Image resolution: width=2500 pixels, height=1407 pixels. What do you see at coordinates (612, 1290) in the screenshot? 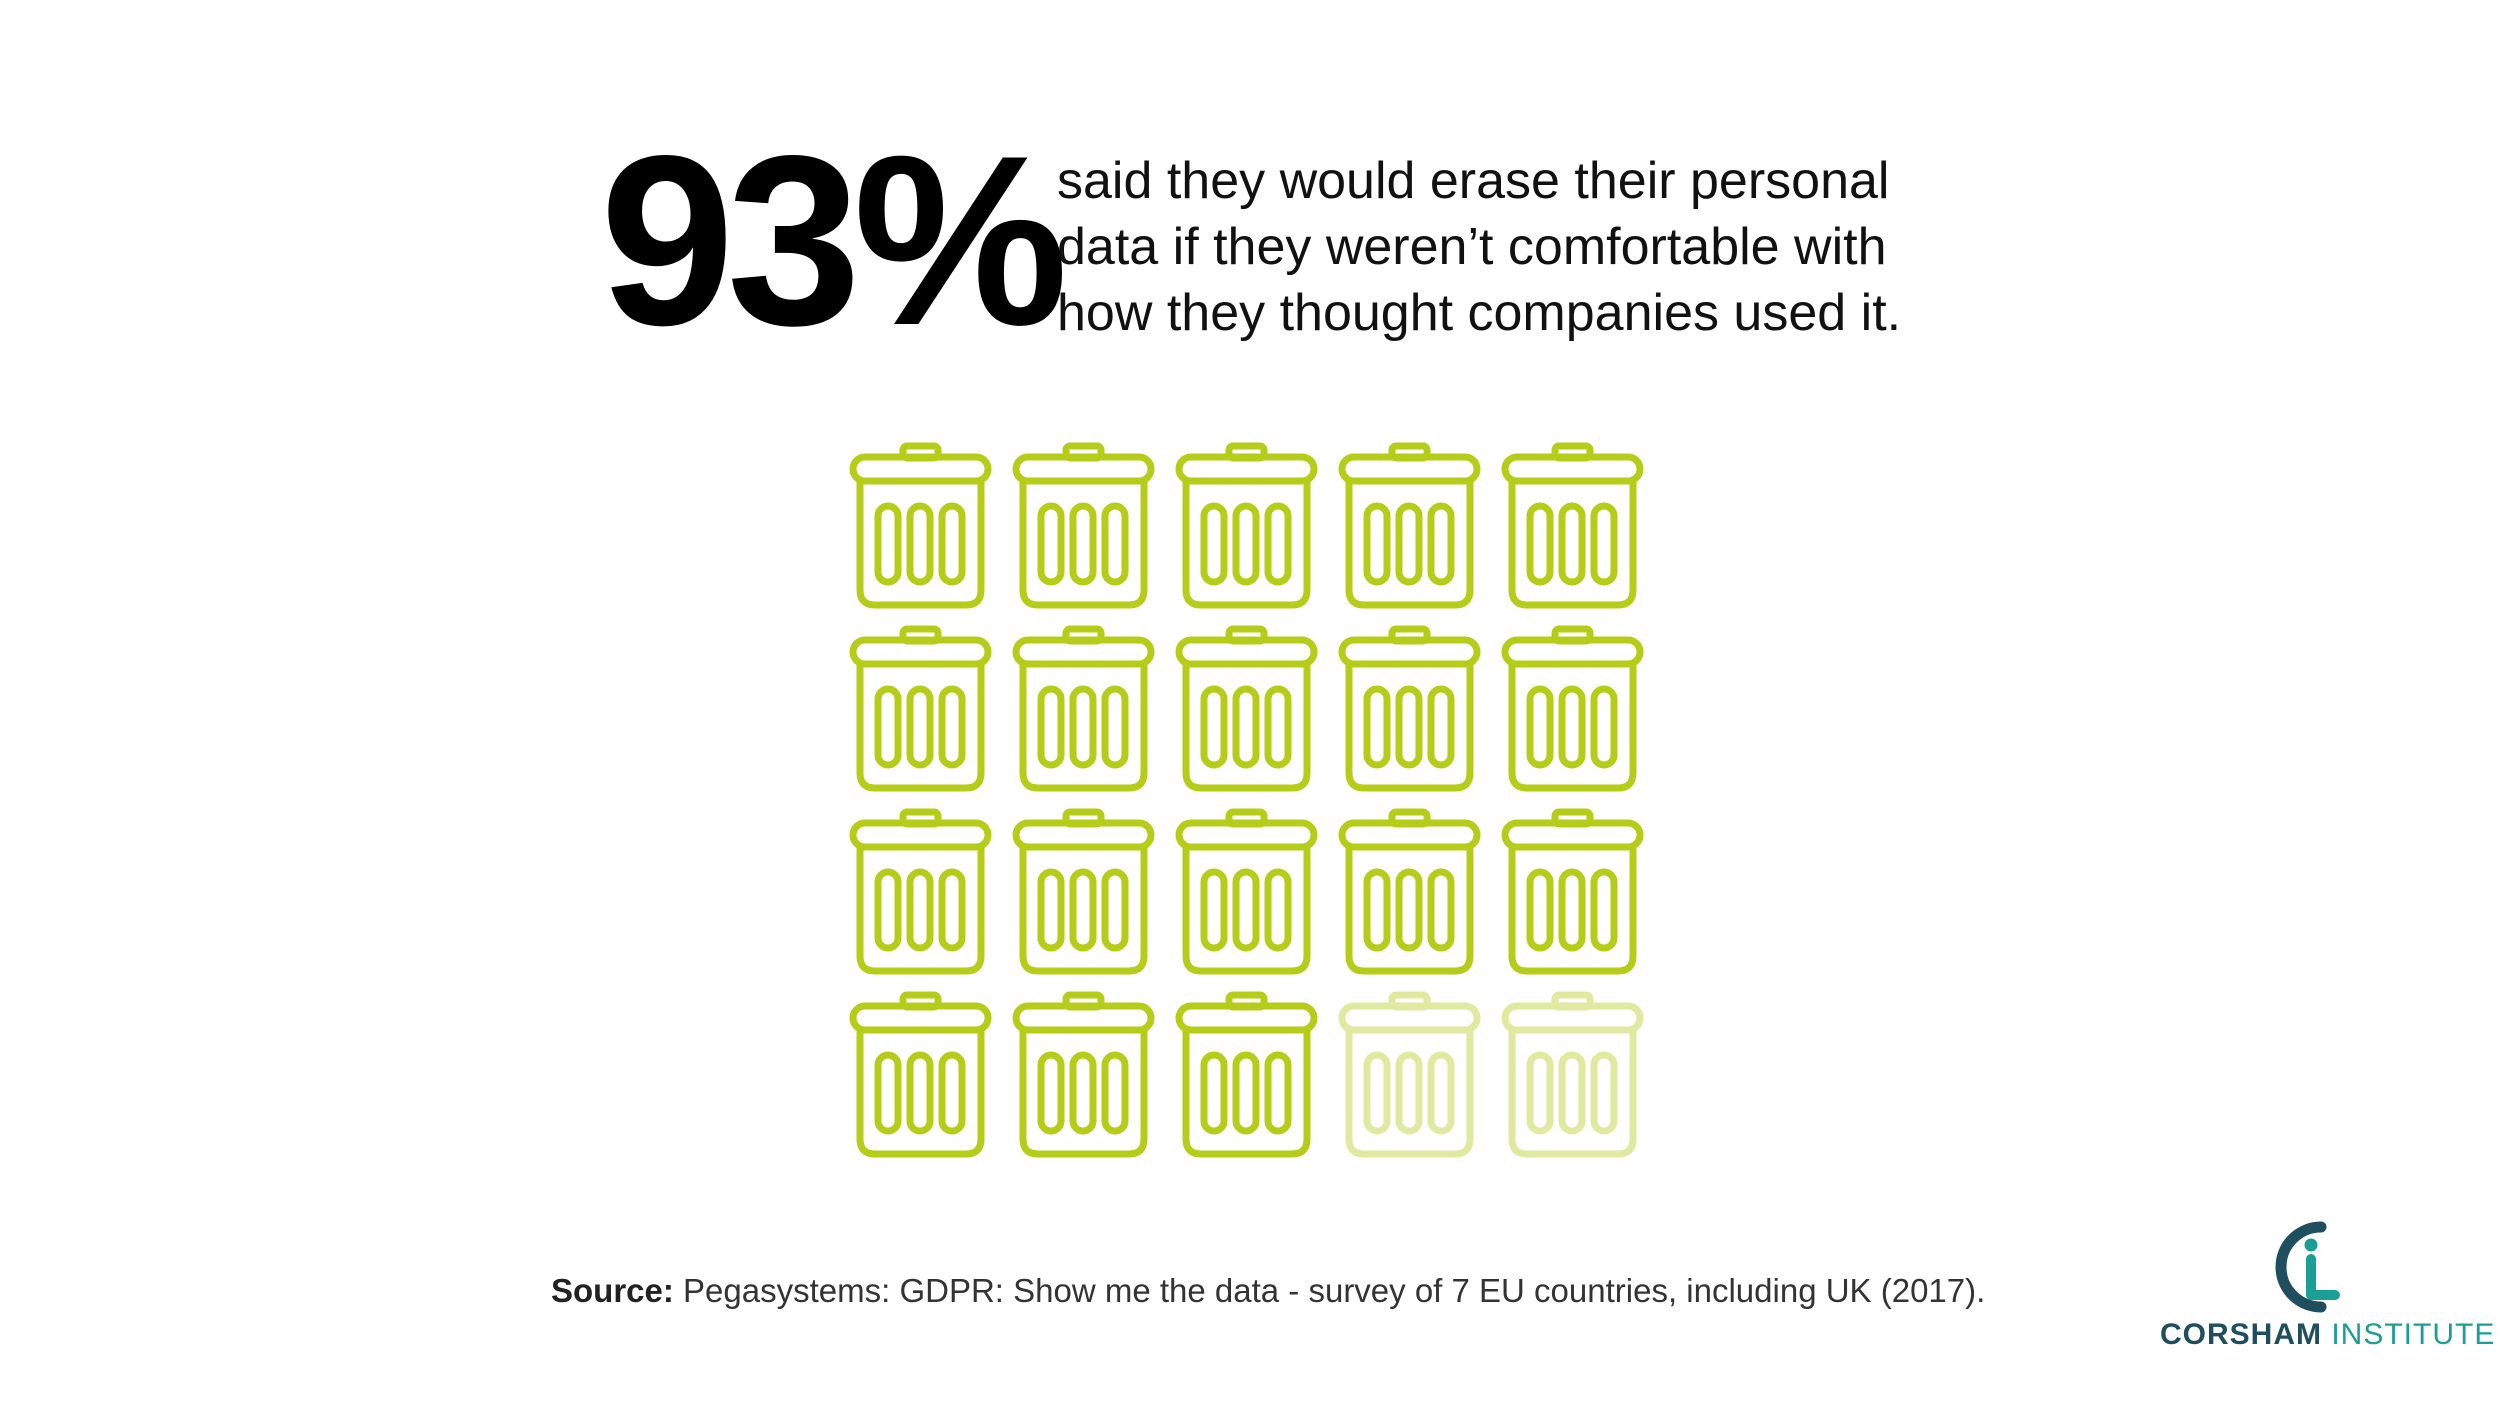
I see `source-label: Source:` at bounding box center [612, 1290].